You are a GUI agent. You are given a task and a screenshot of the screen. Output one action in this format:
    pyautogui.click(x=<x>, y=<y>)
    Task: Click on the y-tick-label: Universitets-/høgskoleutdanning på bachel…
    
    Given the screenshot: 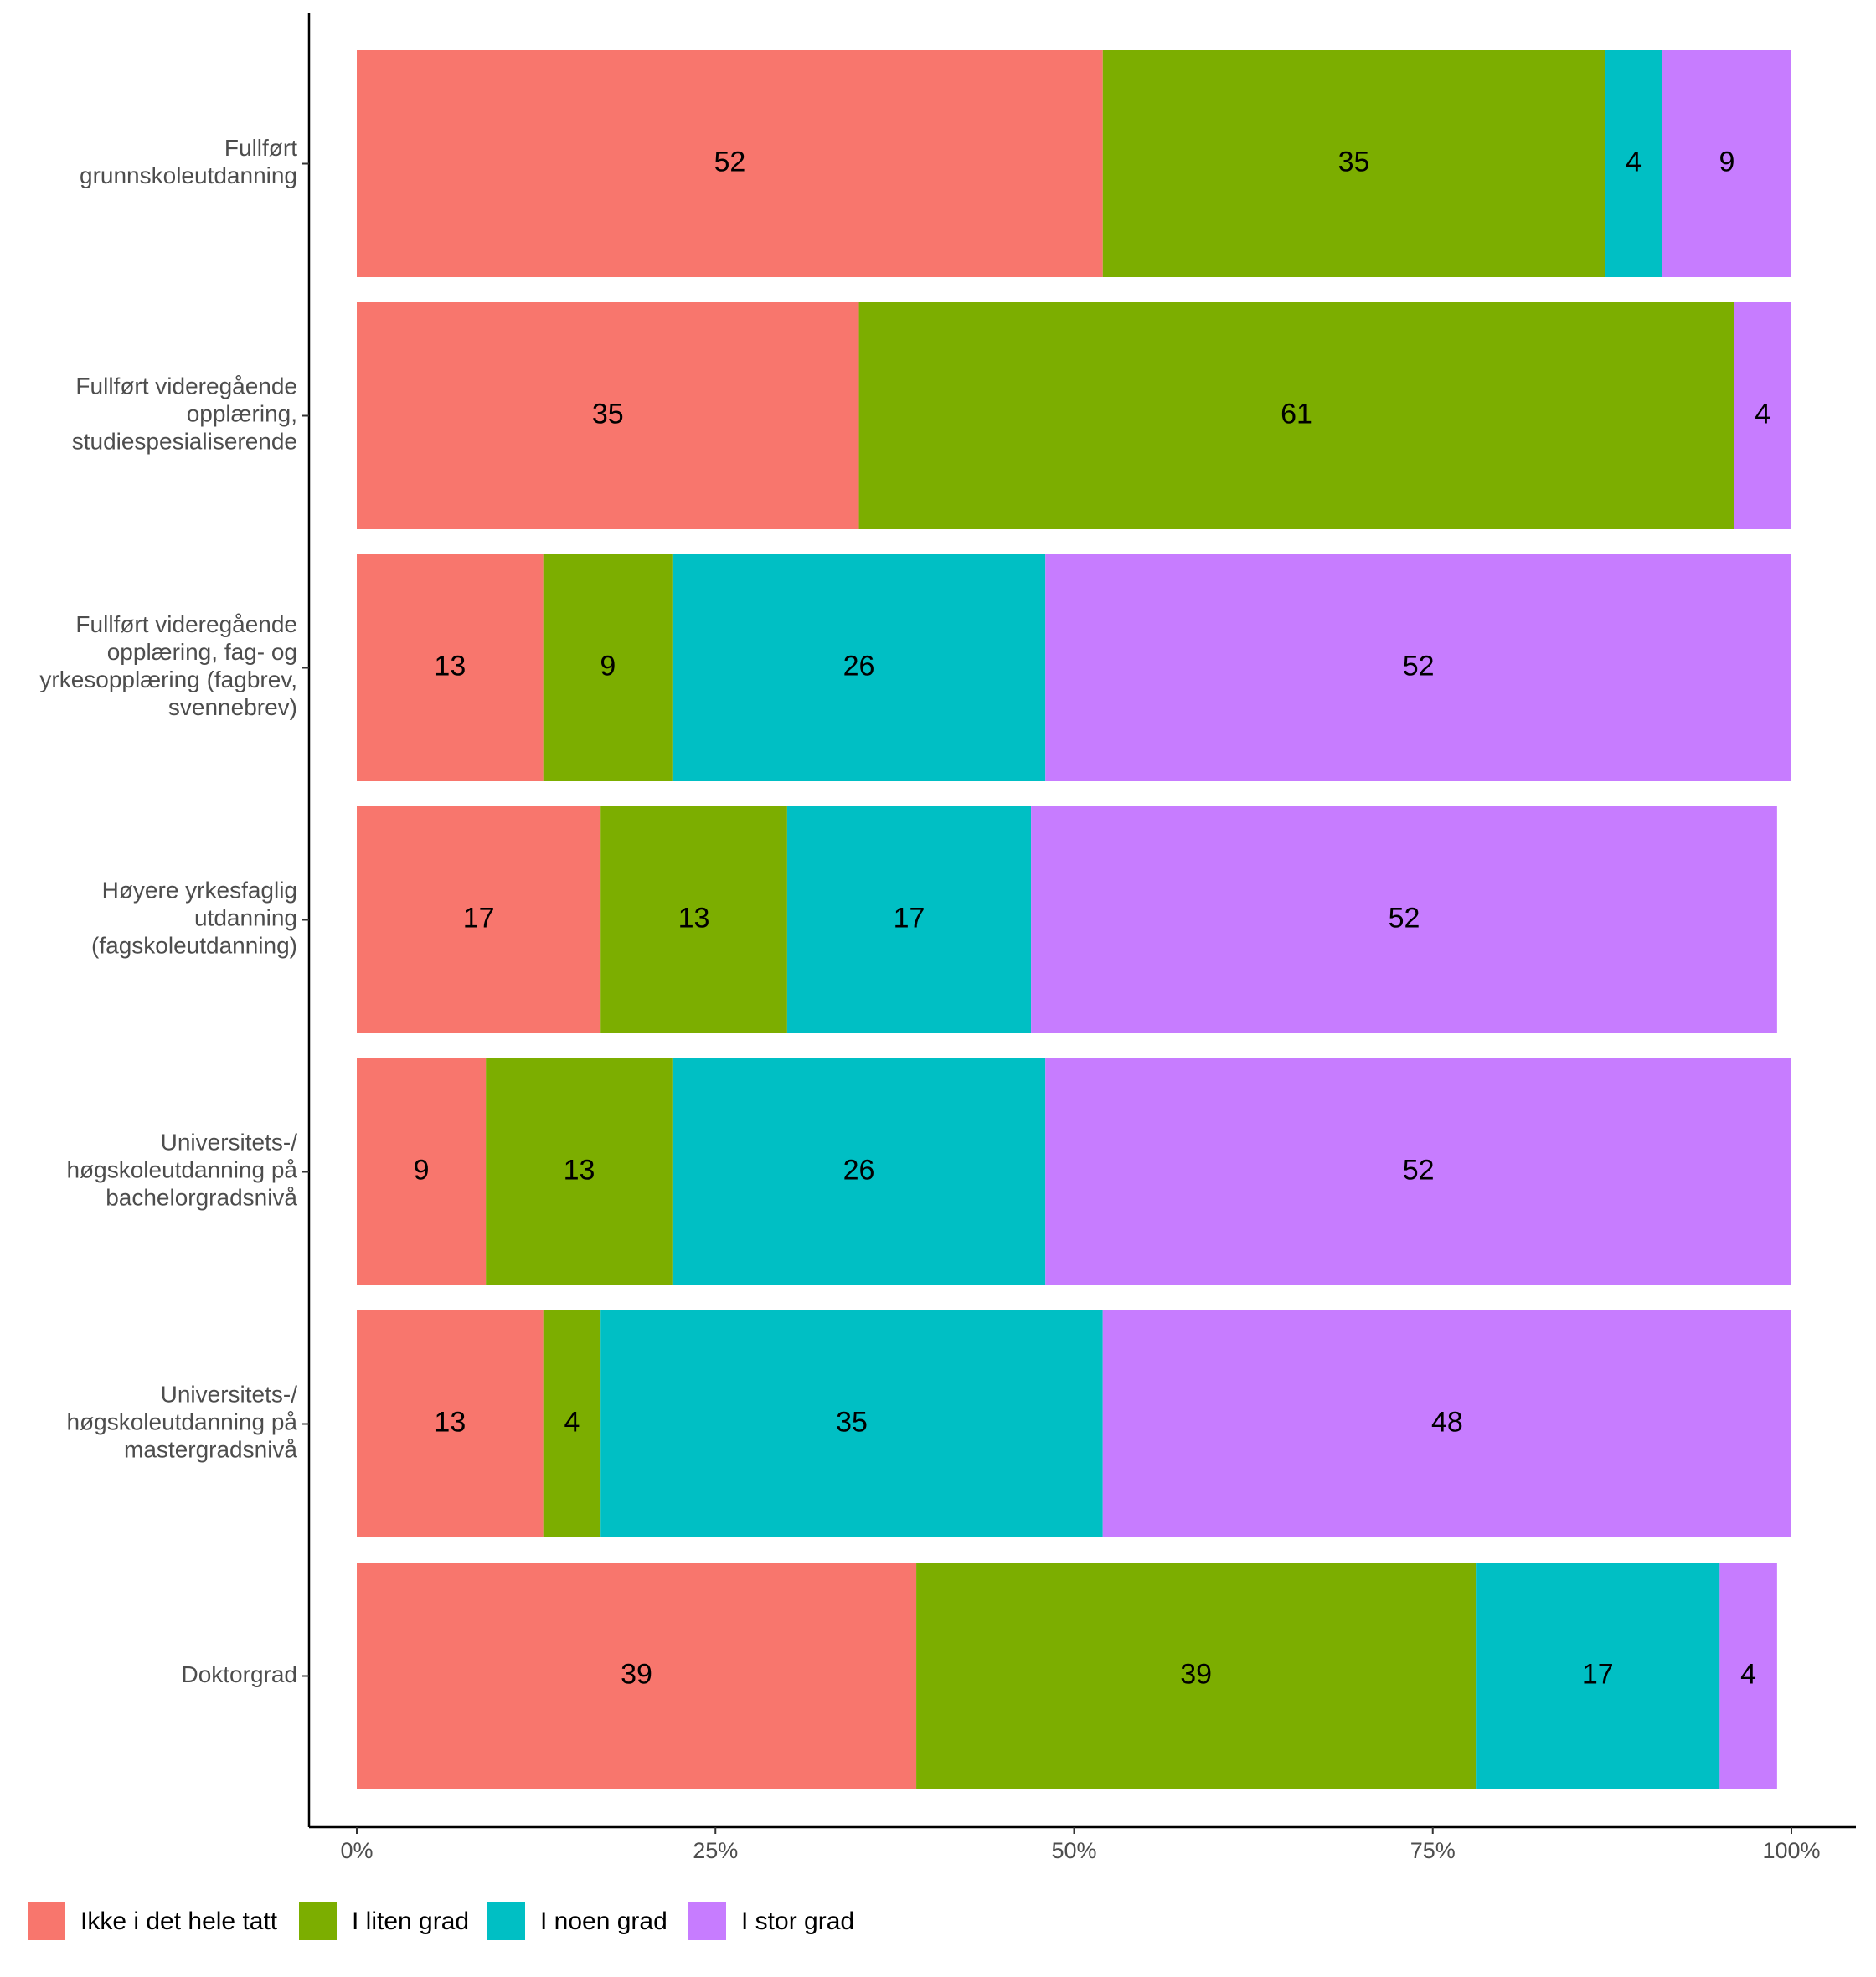 What is the action you would take?
    pyautogui.click(x=181, y=1170)
    